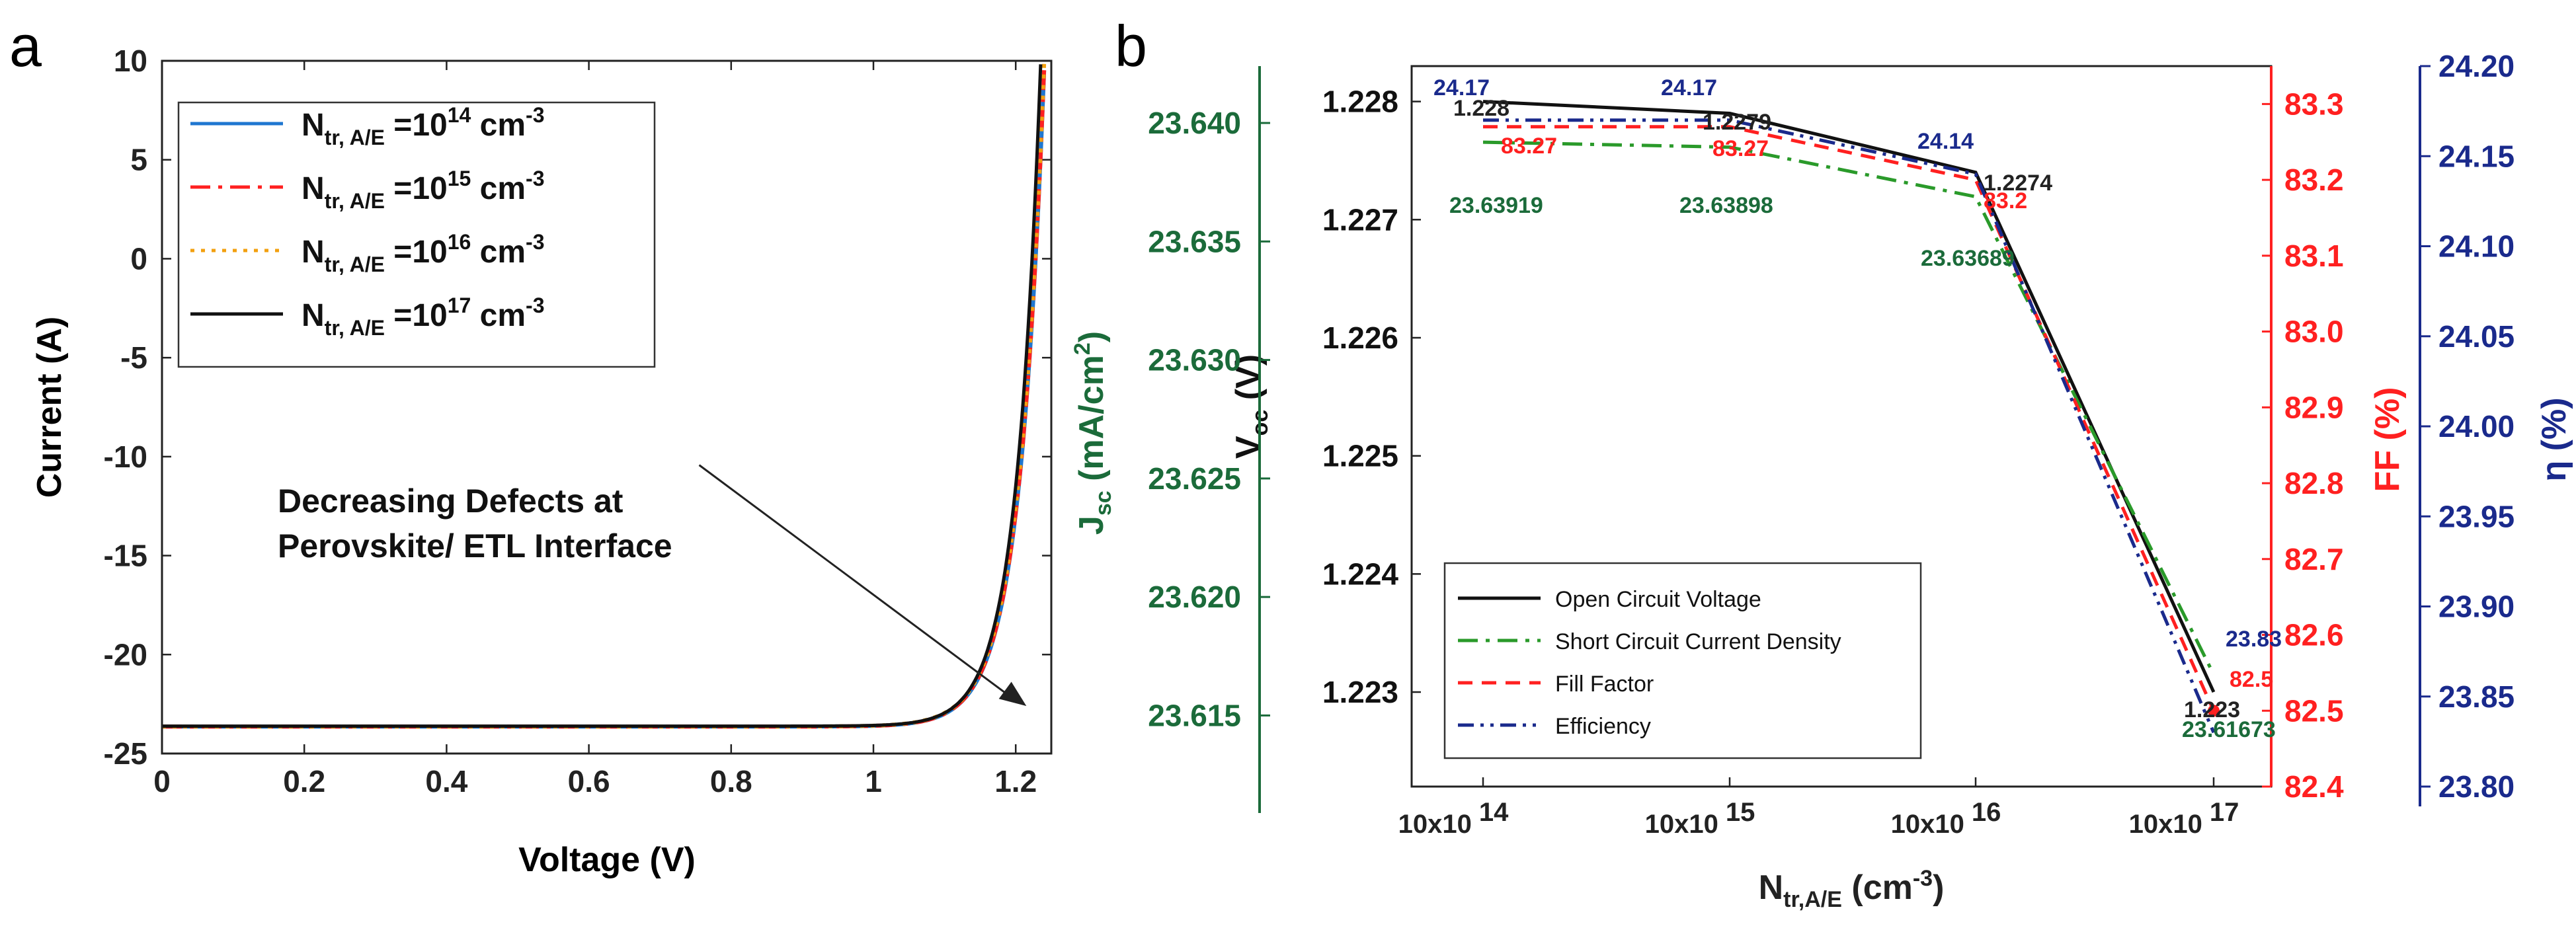  What do you see at coordinates (1194, 123) in the screenshot?
I see `jsc-tick-label: 23.640` at bounding box center [1194, 123].